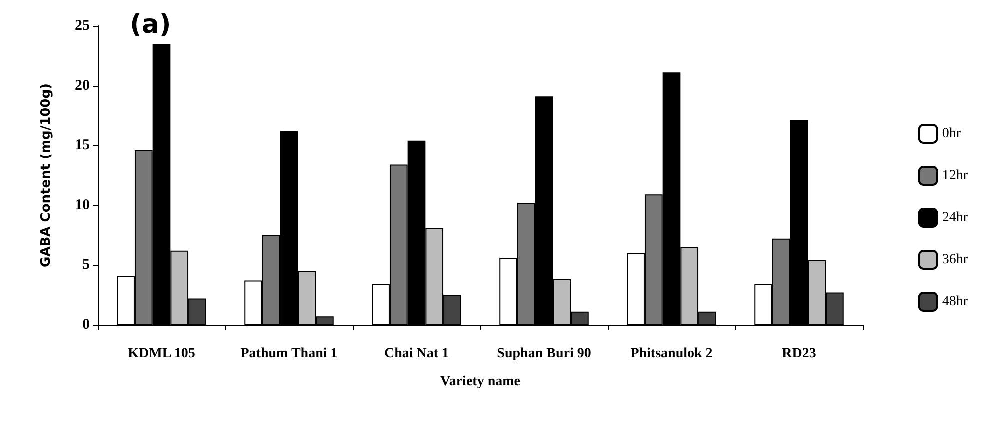  What do you see at coordinates (82, 26) in the screenshot?
I see `y-tick-label: 25` at bounding box center [82, 26].